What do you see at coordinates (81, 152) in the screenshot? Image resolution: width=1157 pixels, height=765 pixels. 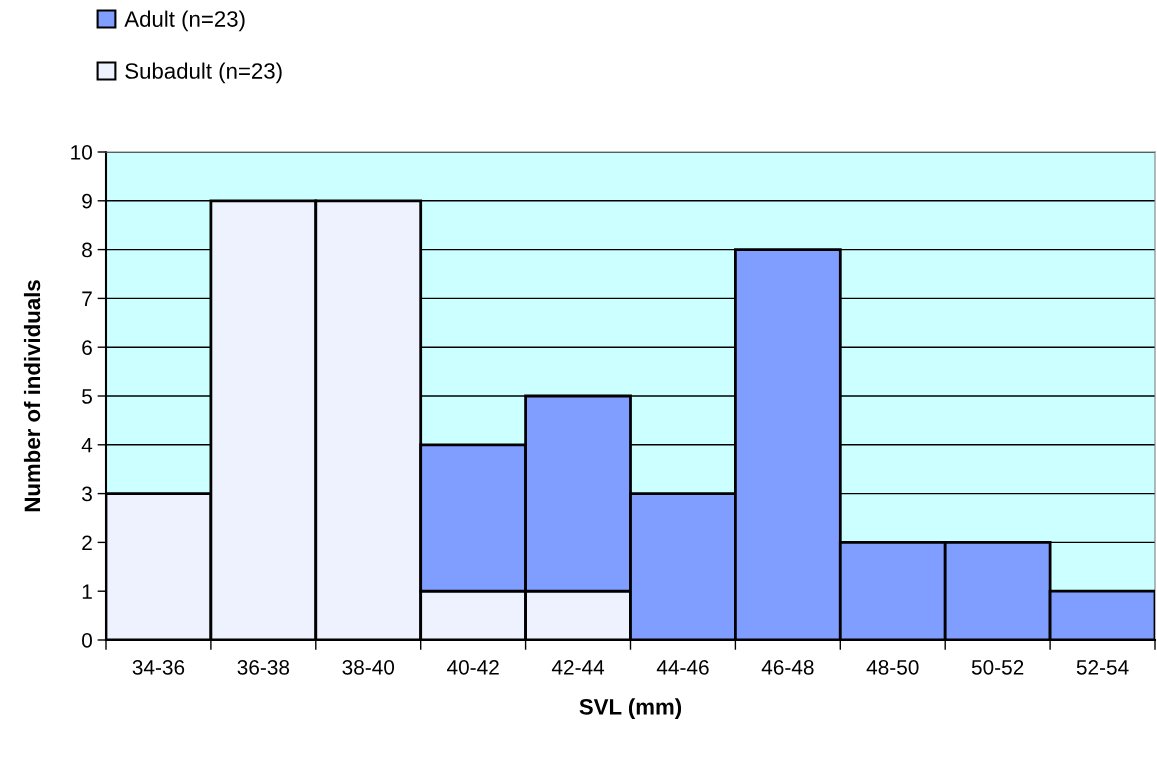 I see `y-tick-label: 10` at bounding box center [81, 152].